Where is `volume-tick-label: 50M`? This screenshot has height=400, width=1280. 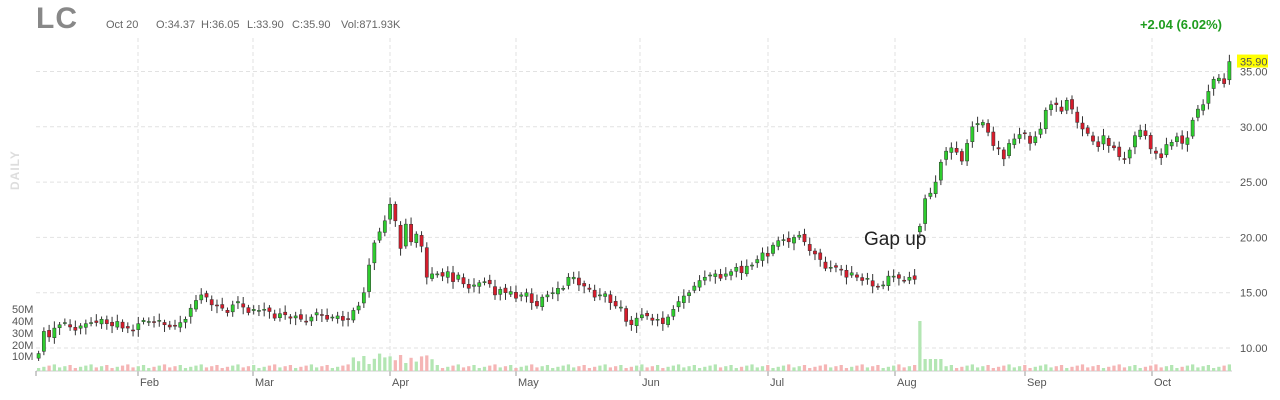
volume-tick-label: 50M is located at coordinates (22, 310).